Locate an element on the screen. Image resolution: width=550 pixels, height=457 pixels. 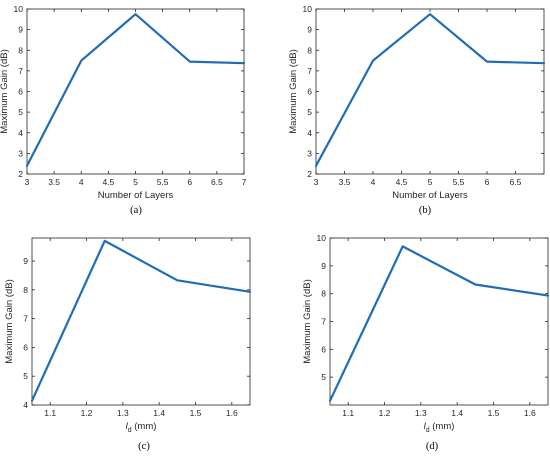
panel-caption: (b) is located at coordinates (425, 210).